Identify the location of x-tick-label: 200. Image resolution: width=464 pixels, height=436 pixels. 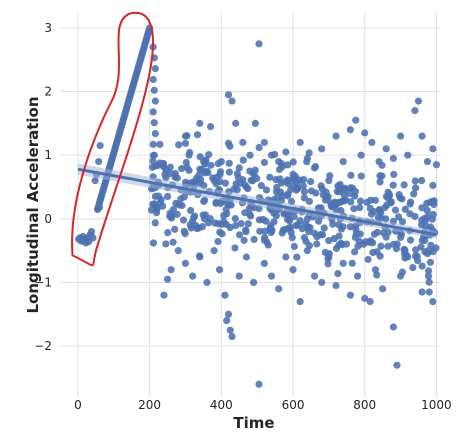
(149, 405).